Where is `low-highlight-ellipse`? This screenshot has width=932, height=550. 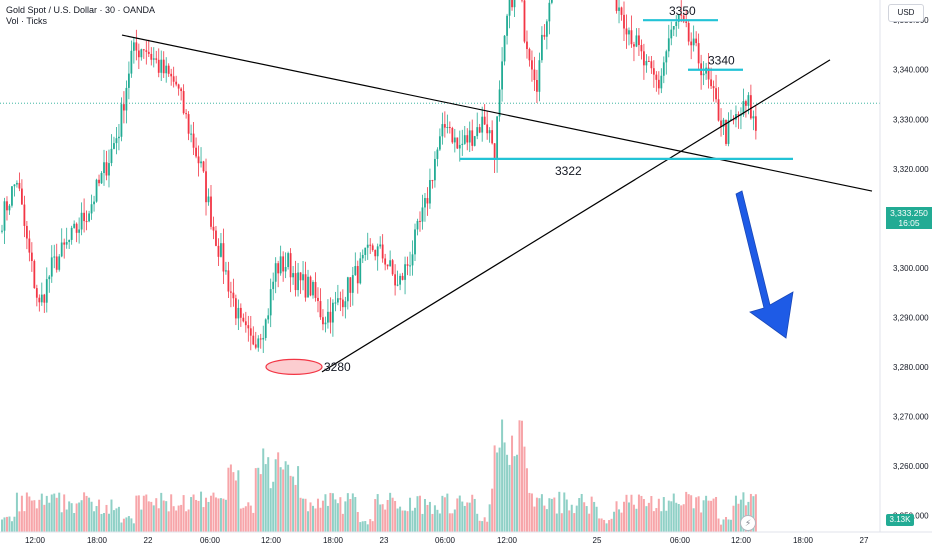 low-highlight-ellipse is located at coordinates (294, 367).